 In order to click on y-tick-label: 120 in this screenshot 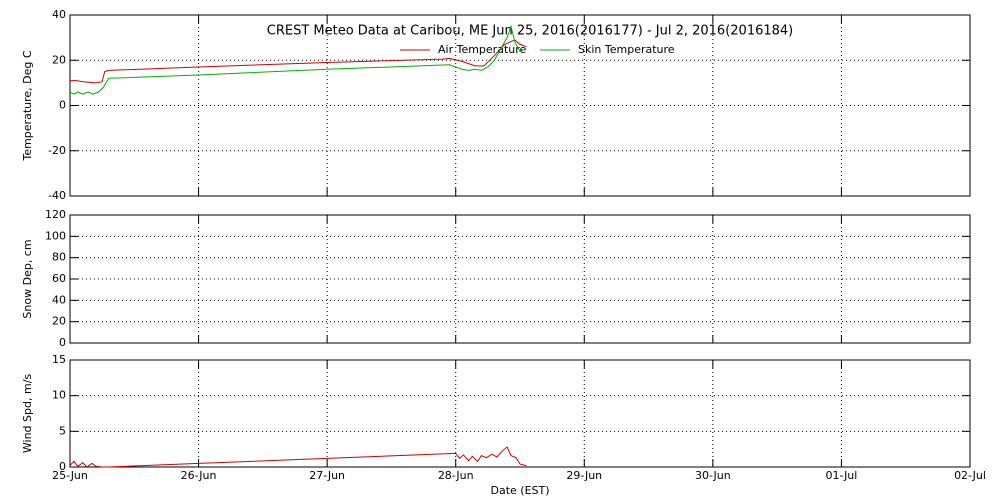, I will do `click(55, 214)`.